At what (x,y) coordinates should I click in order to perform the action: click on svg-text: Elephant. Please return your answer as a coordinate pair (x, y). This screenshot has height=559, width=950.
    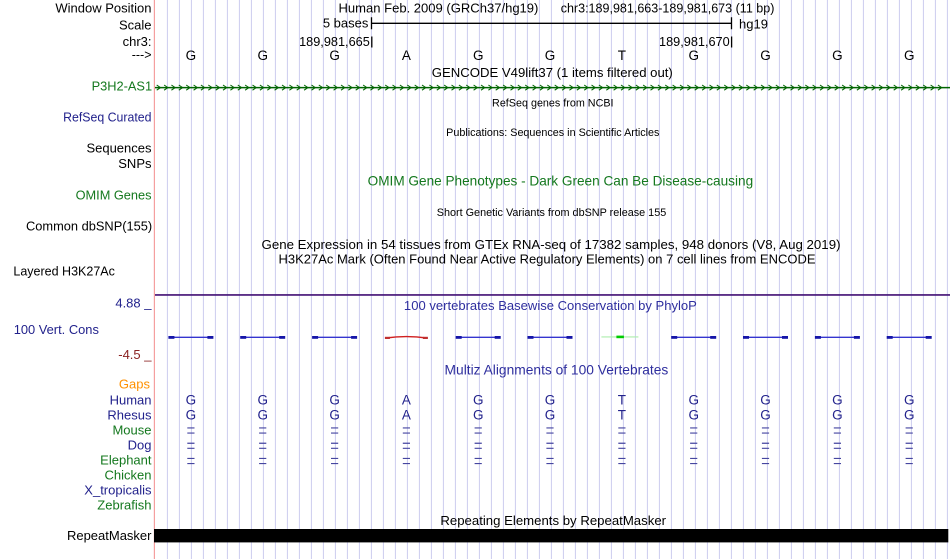
    Looking at the image, I should click on (126, 460).